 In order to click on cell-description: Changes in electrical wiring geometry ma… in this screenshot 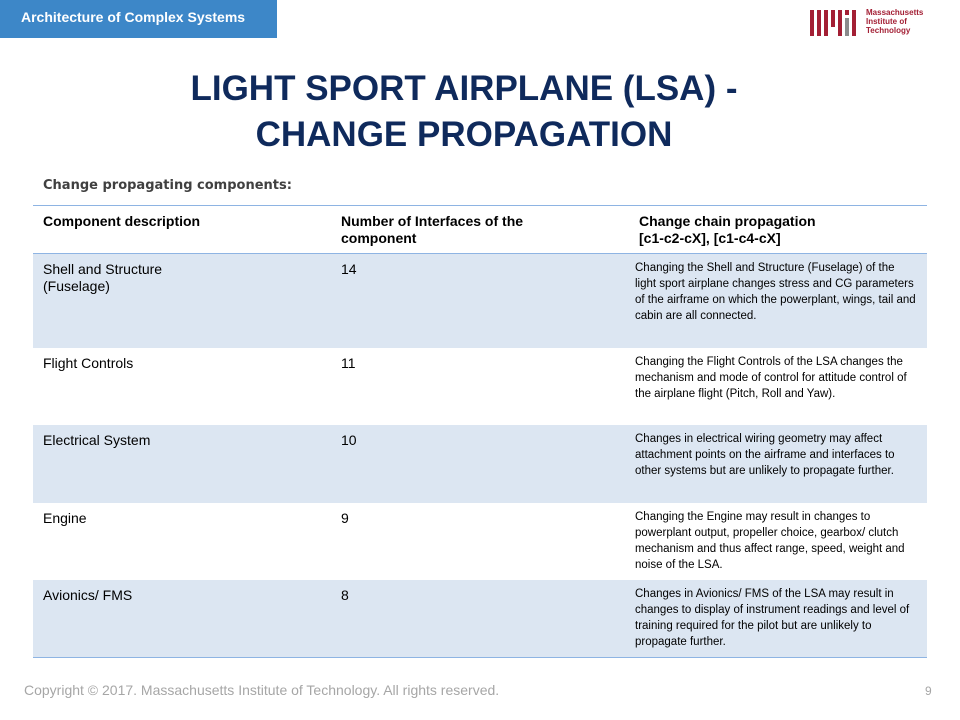, I will do `click(778, 463)`.